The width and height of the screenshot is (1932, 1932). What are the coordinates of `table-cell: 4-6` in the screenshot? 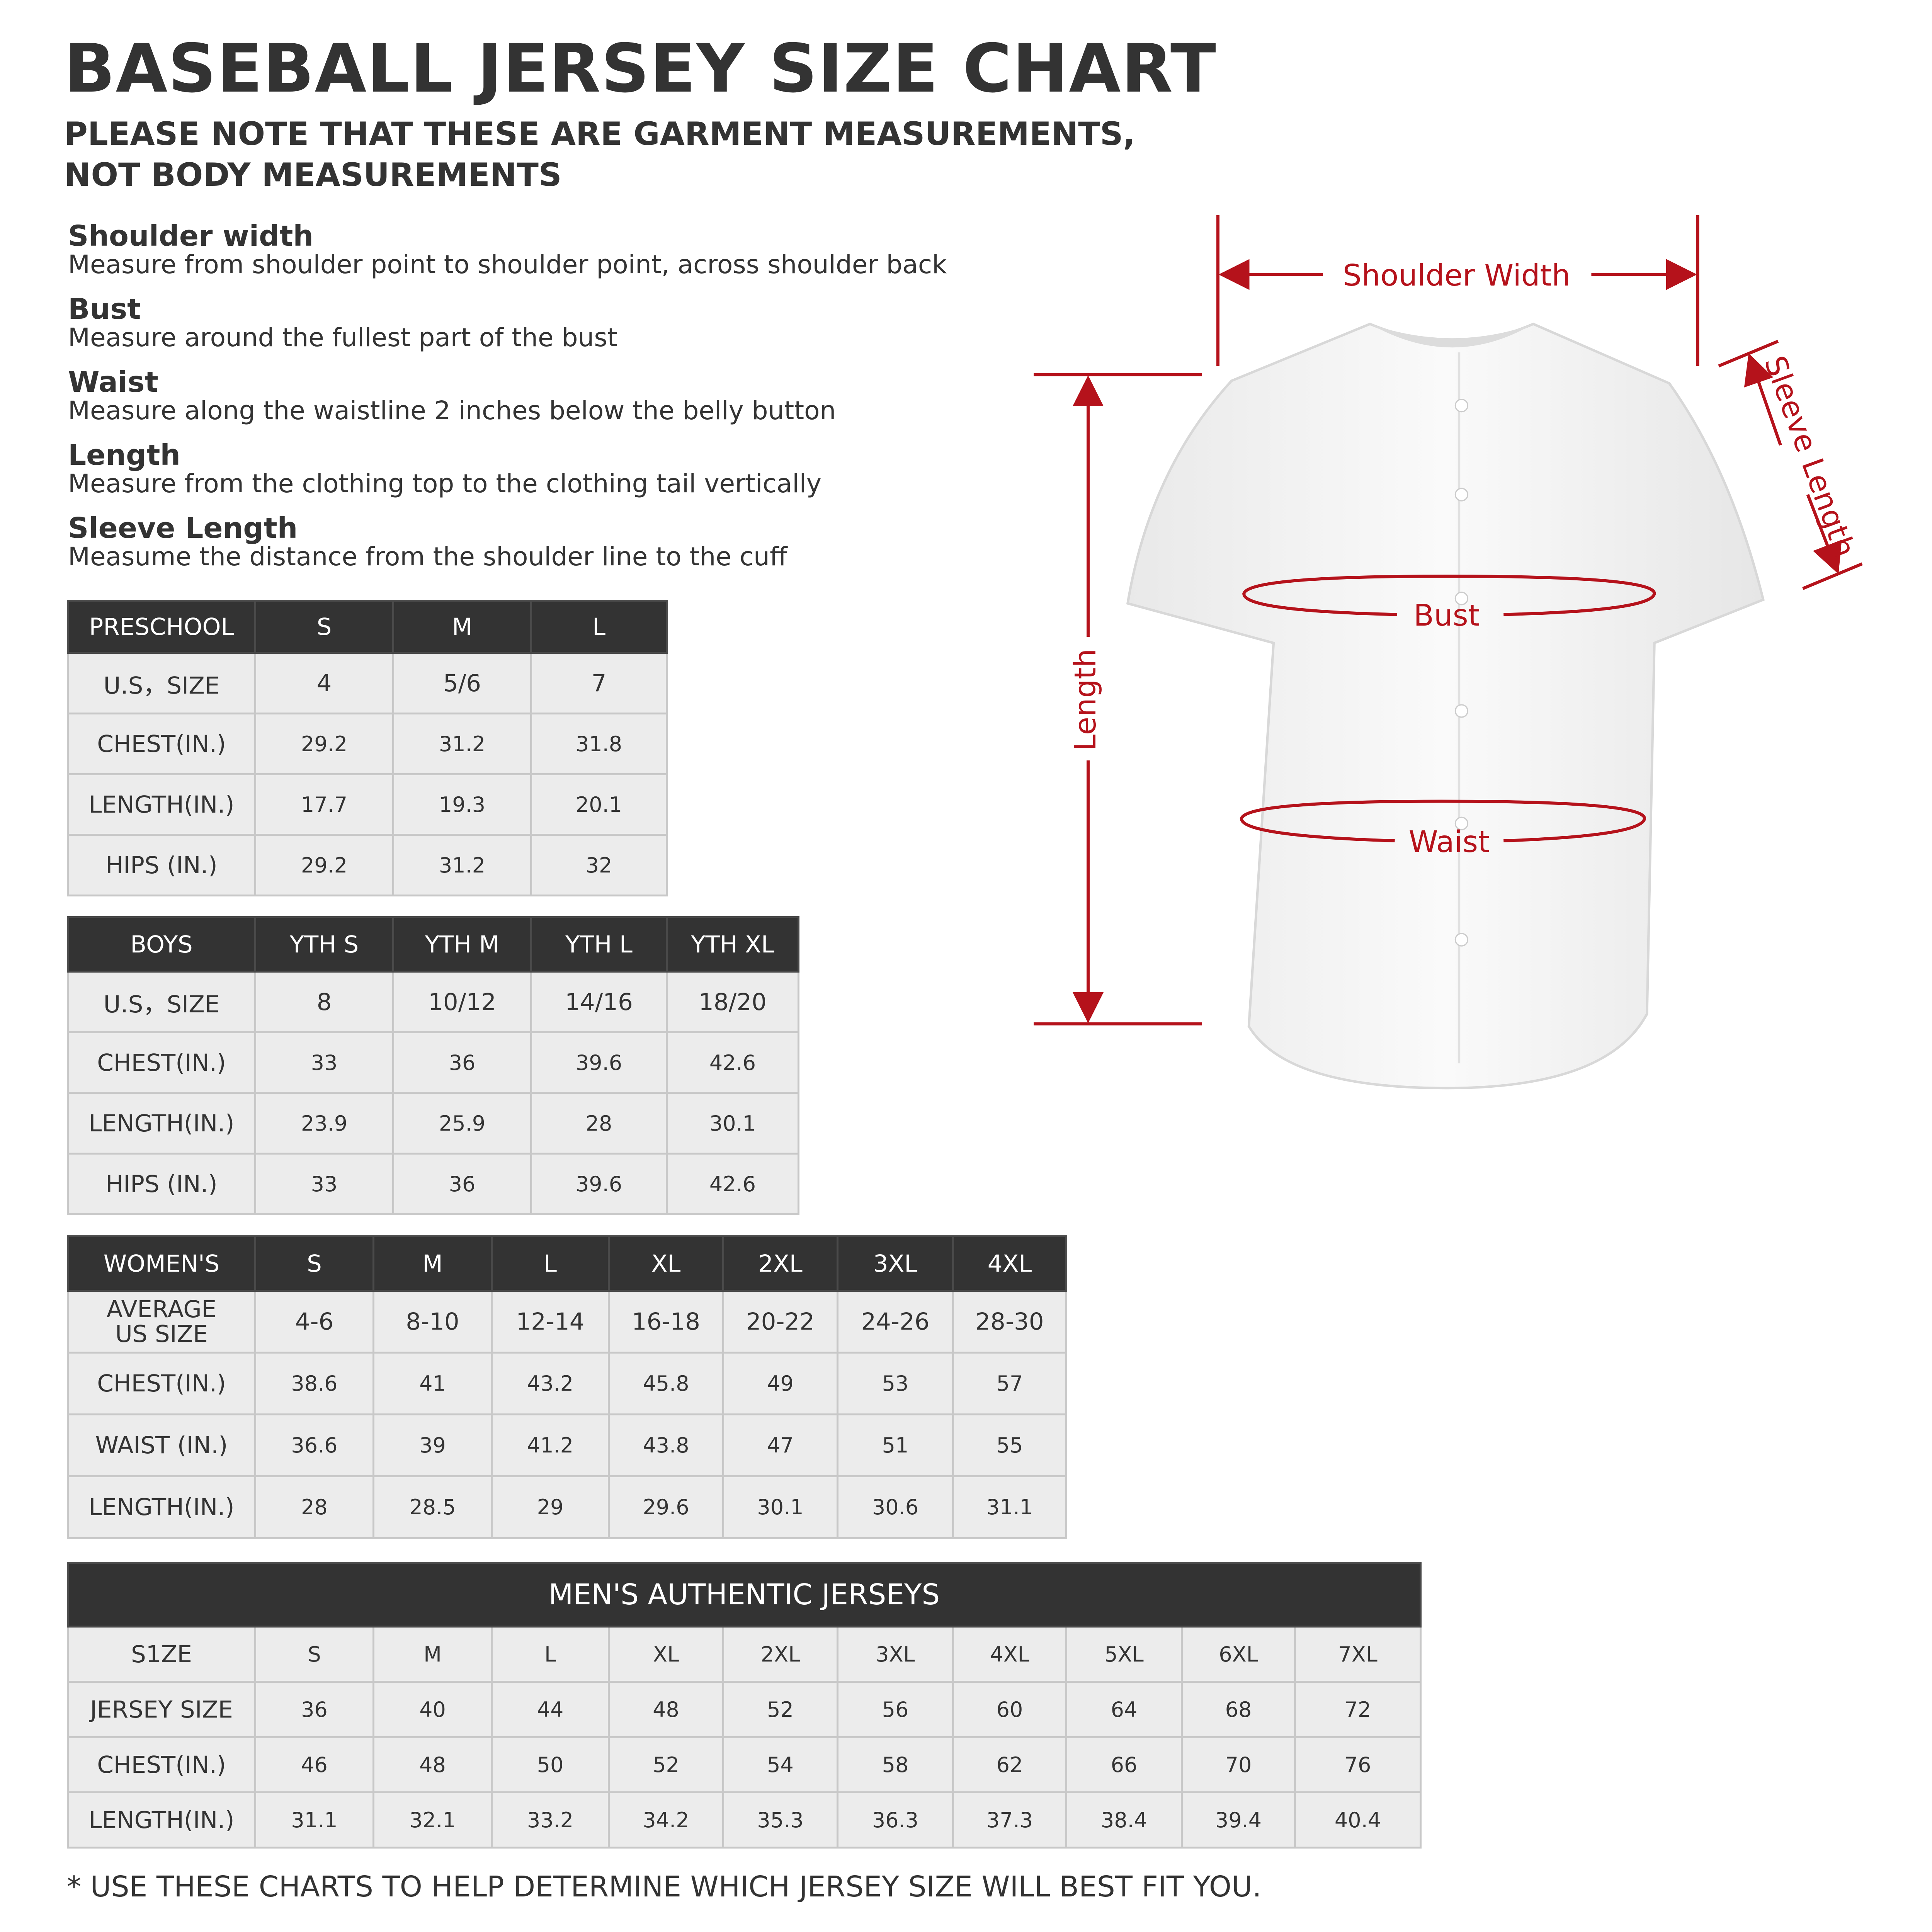 It's located at (314, 1322).